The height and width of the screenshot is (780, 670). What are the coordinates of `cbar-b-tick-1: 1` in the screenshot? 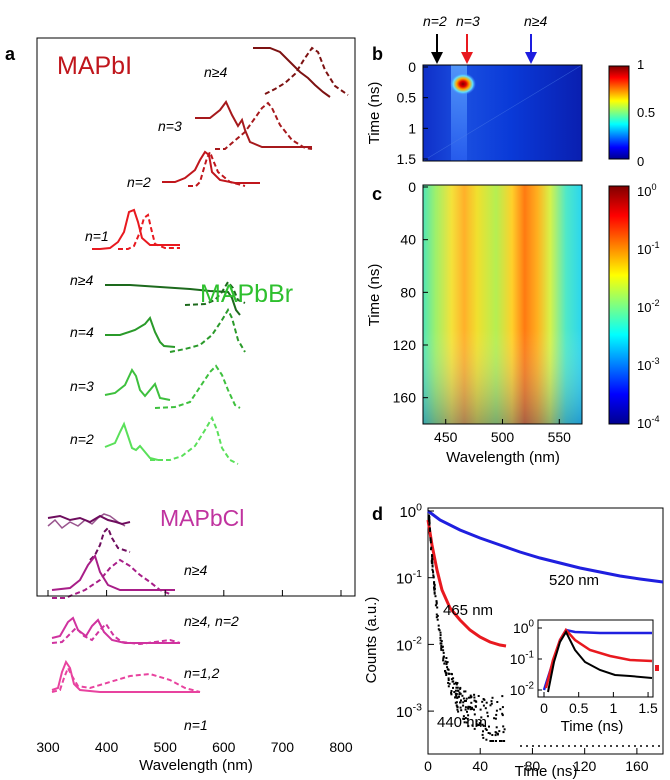 It's located at (640, 64).